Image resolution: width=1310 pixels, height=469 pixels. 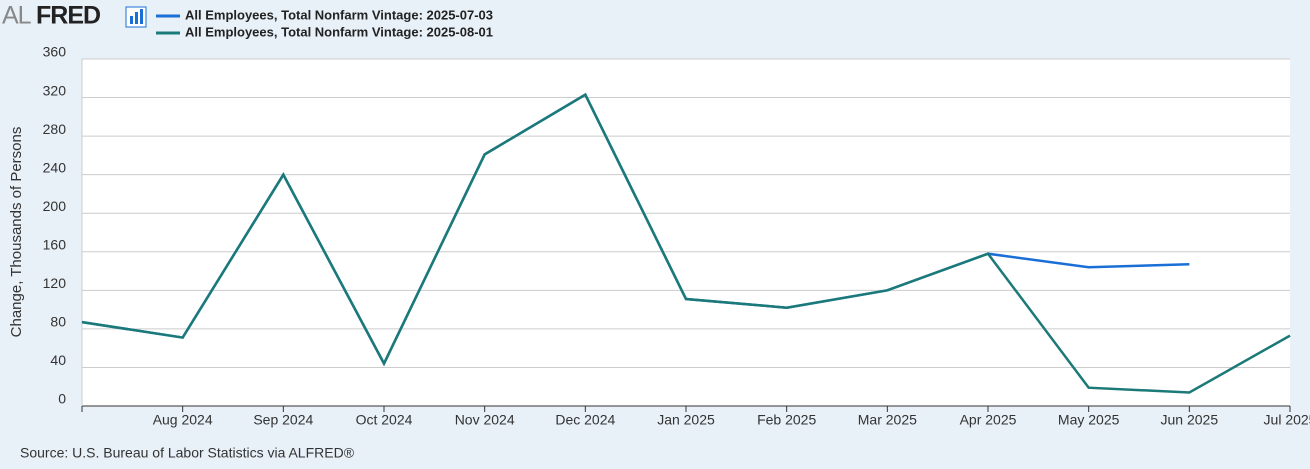 I want to click on x-tick-label: Aug 2024, so click(x=183, y=420).